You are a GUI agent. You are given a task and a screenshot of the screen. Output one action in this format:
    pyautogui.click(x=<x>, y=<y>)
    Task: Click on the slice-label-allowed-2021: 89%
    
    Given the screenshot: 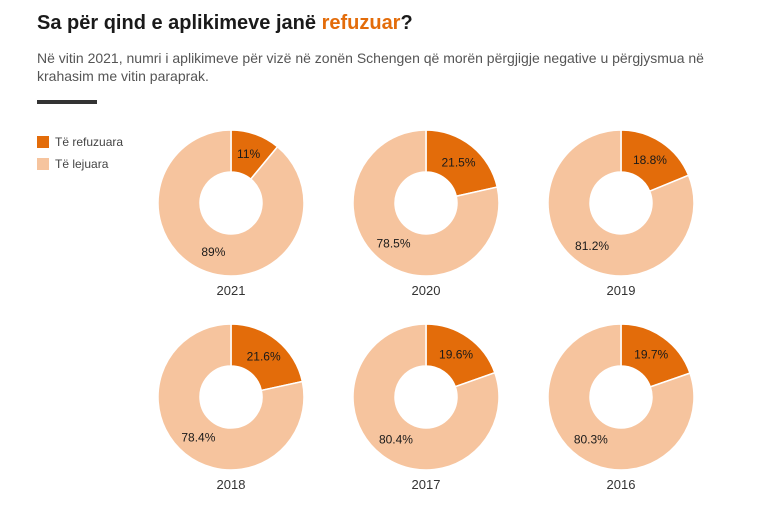 What is the action you would take?
    pyautogui.click(x=213, y=252)
    